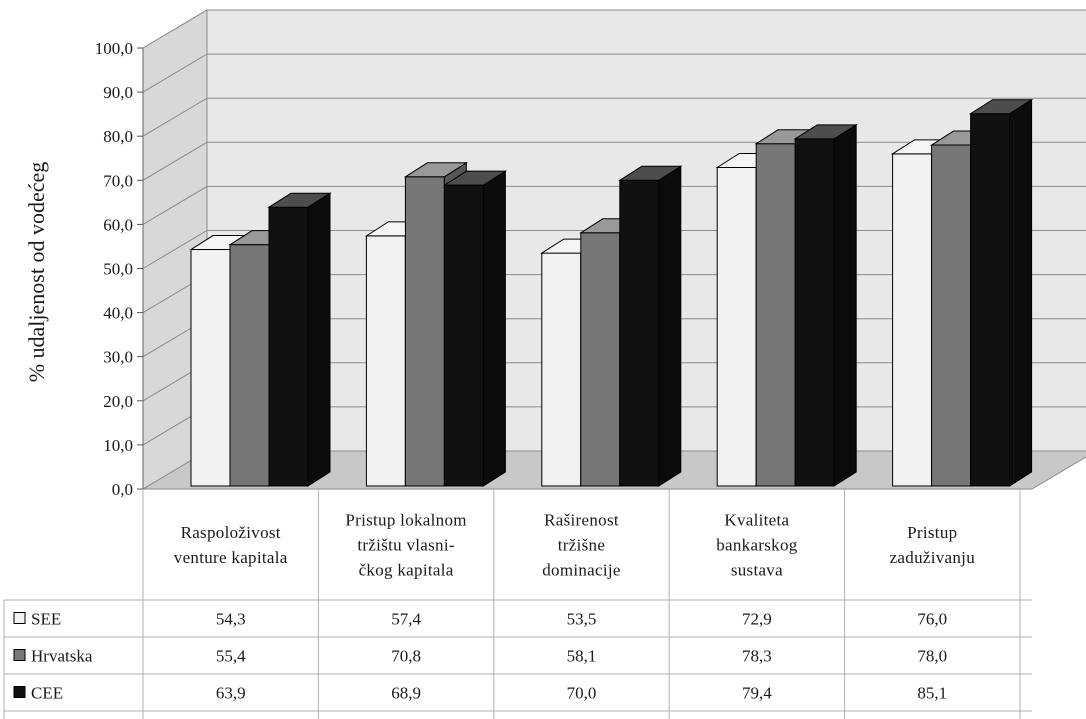 This screenshot has height=719, width=1086. What do you see at coordinates (406, 570) in the screenshot?
I see `category-label: čkog kapitala` at bounding box center [406, 570].